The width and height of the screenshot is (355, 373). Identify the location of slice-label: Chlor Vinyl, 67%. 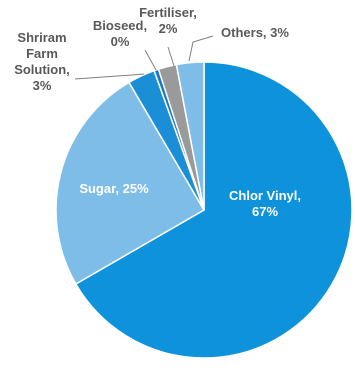
(265, 203).